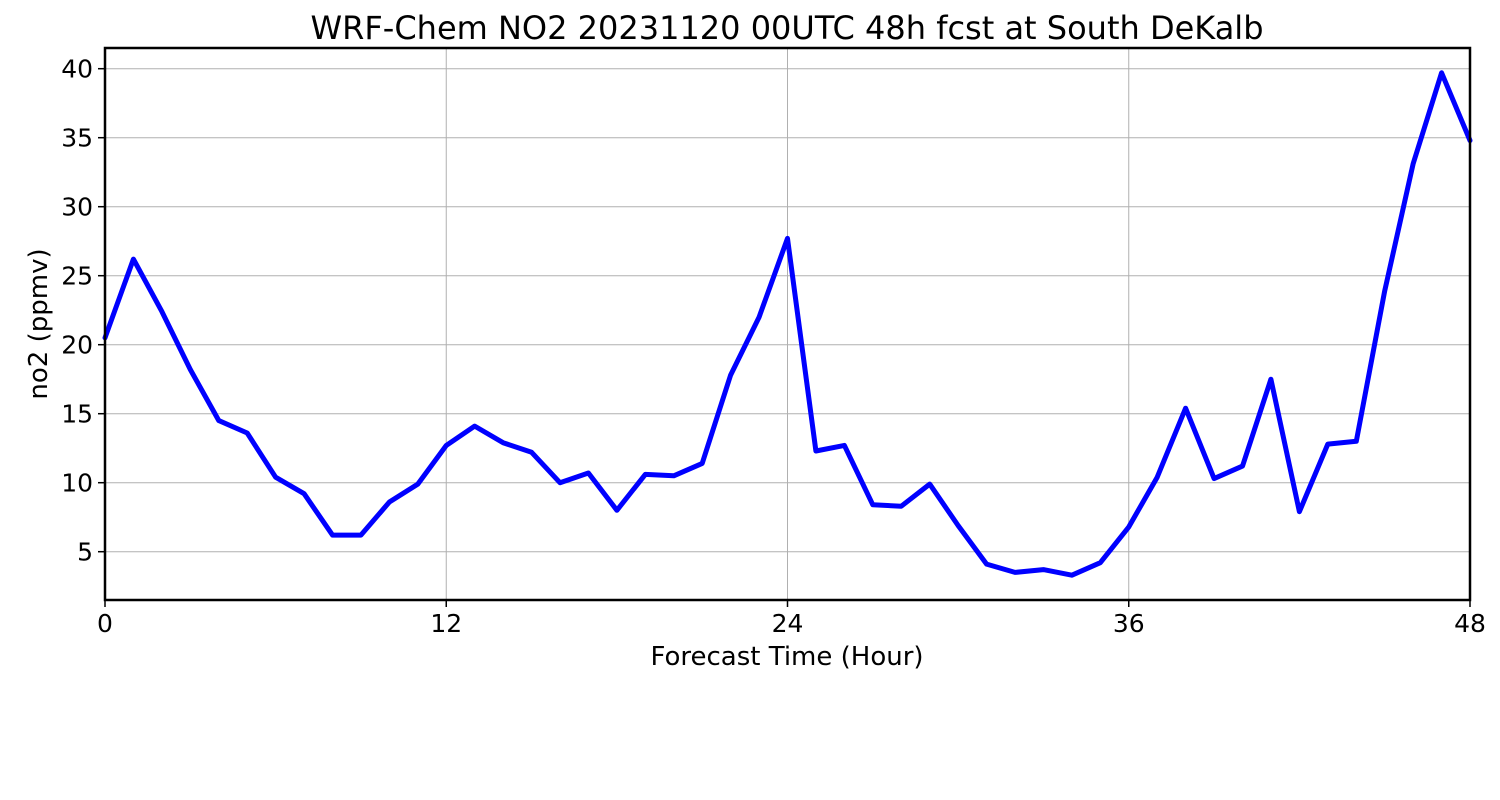 Image resolution: width=1500 pixels, height=800 pixels. What do you see at coordinates (77, 345) in the screenshot?
I see `y-tick-label-20: 20` at bounding box center [77, 345].